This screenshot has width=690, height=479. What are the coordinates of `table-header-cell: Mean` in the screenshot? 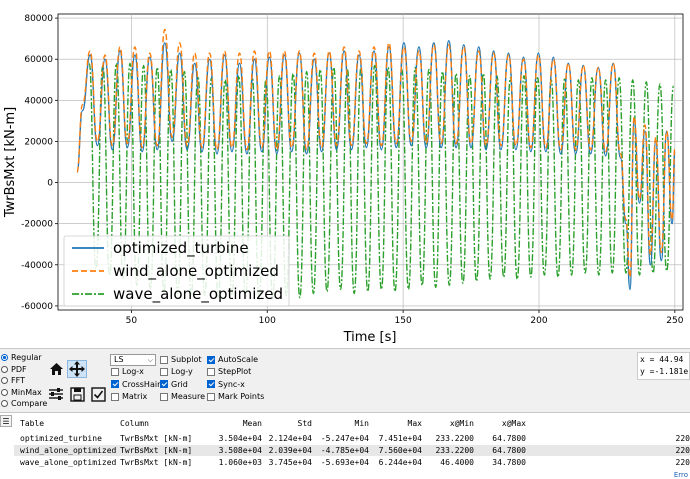 It's located at (252, 423).